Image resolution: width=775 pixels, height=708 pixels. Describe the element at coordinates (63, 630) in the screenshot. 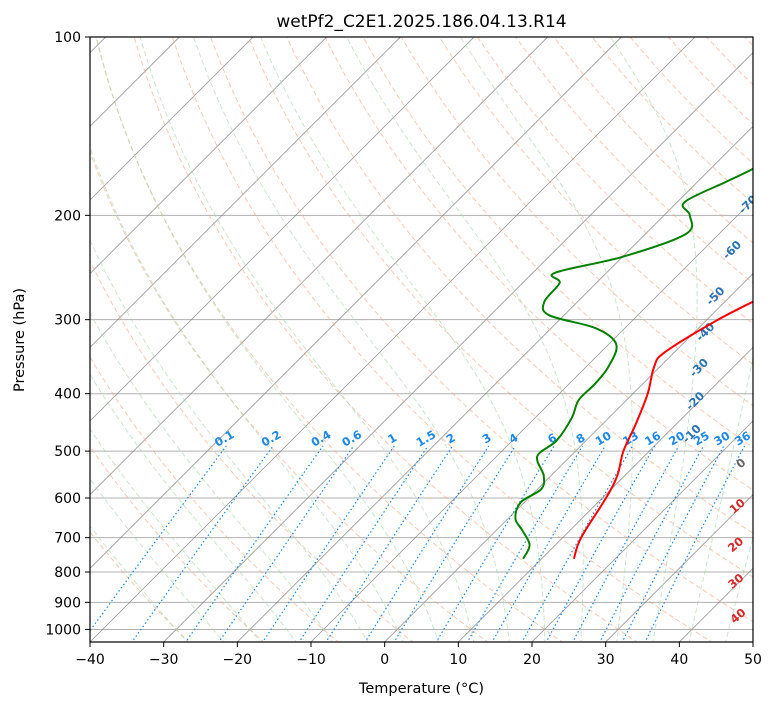

I see `y-tick-label: 1000` at that location.